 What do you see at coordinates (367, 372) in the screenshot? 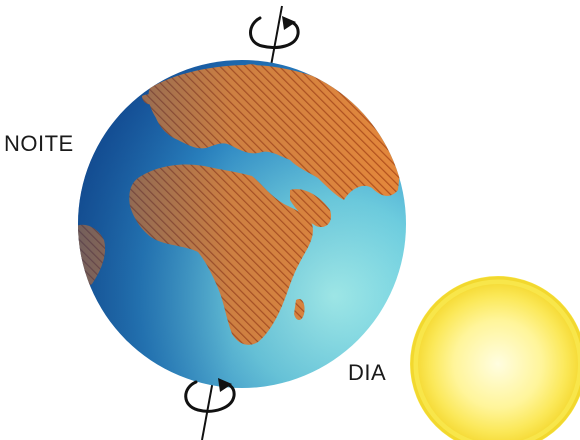
I see `day-label: DIA` at bounding box center [367, 372].